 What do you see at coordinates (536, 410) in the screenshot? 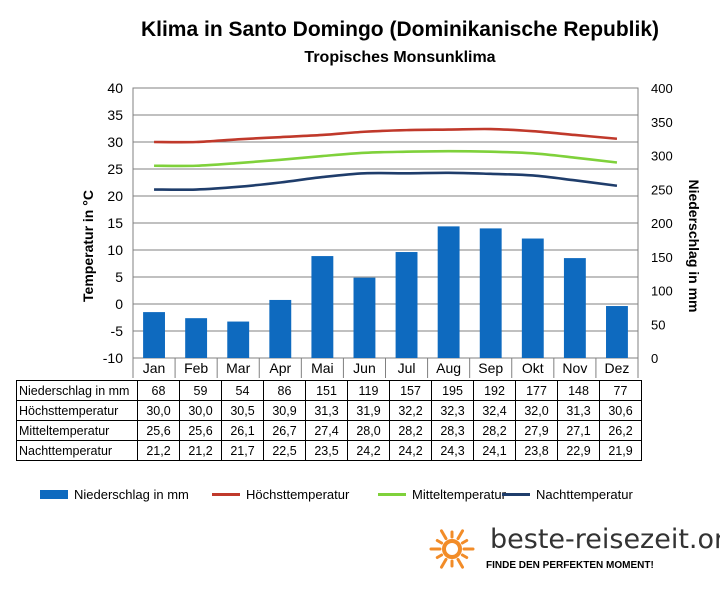
I see `table-cell: 32,0` at bounding box center [536, 410].